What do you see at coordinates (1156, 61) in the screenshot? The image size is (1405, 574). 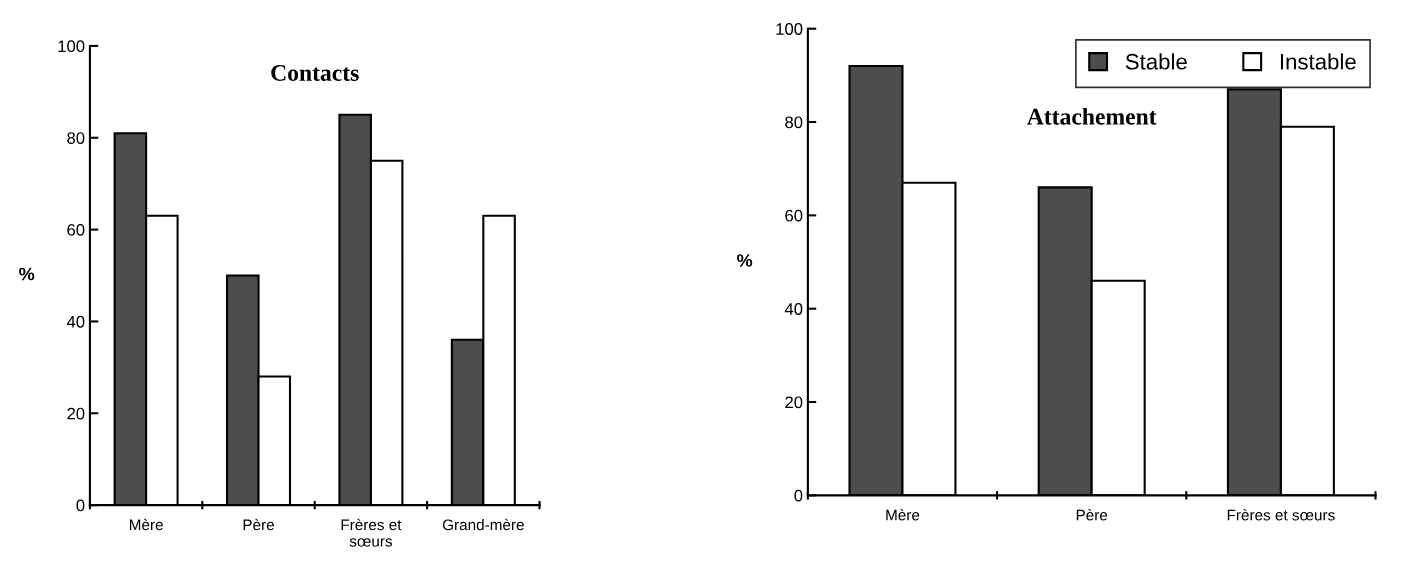 I see `legend-label: Stable` at bounding box center [1156, 61].